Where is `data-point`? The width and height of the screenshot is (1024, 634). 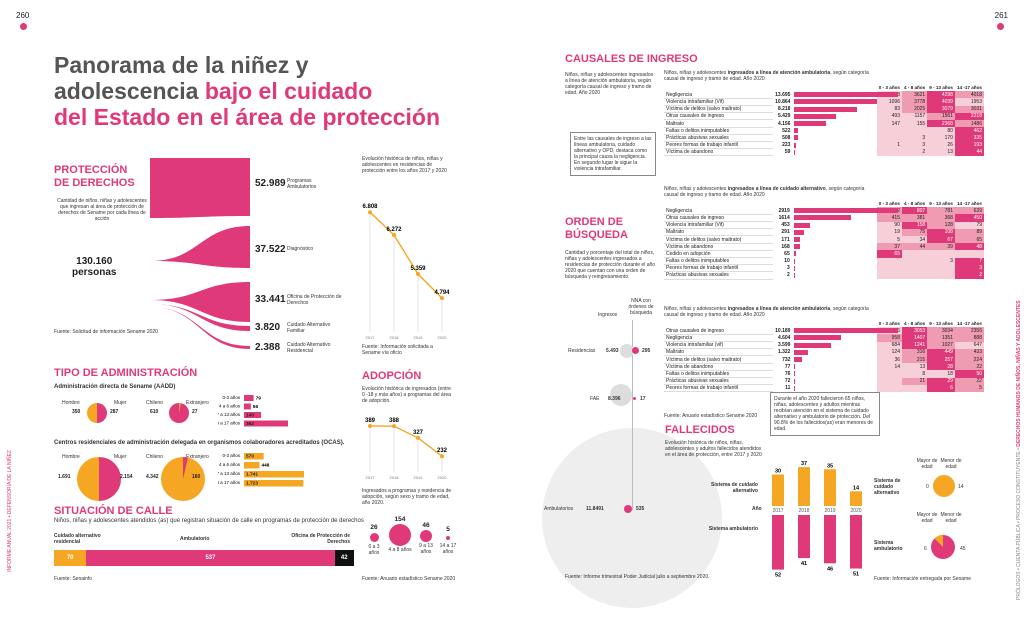 data-point is located at coordinates (370, 425).